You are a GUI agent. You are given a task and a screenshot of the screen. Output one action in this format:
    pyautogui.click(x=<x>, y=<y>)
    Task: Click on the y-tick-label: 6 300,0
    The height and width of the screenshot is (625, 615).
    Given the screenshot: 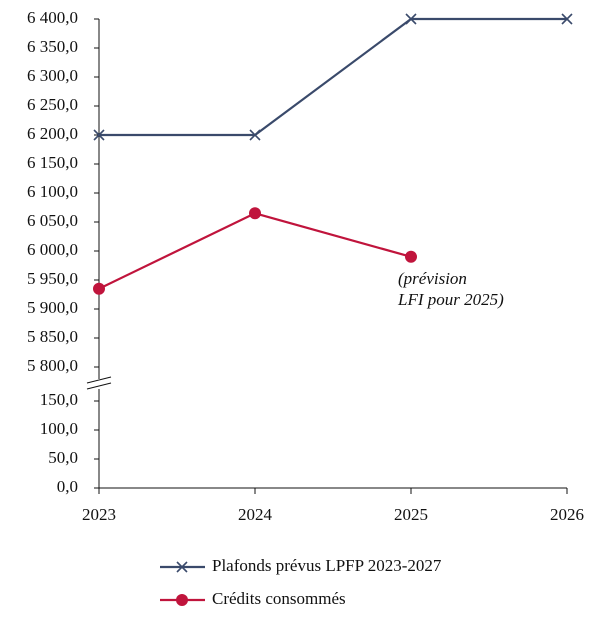 What is the action you would take?
    pyautogui.click(x=52, y=75)
    